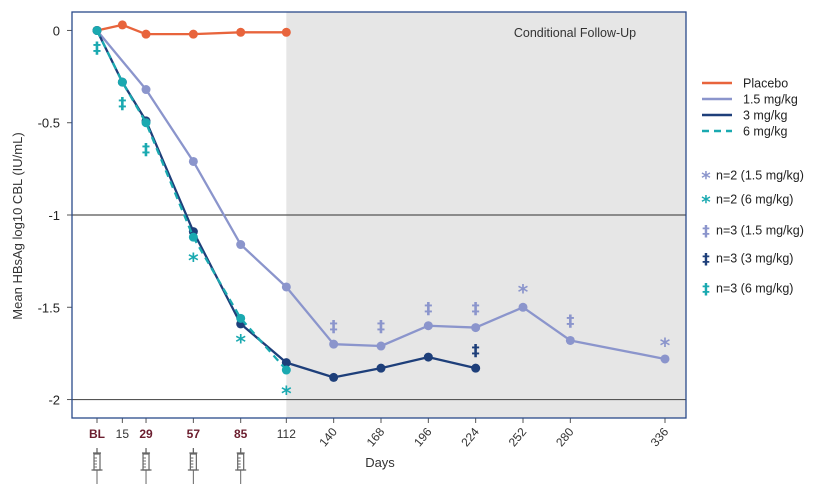 The image size is (825, 484). Describe the element at coordinates (423, 437) in the screenshot. I see `x-tick-label: 196` at that location.